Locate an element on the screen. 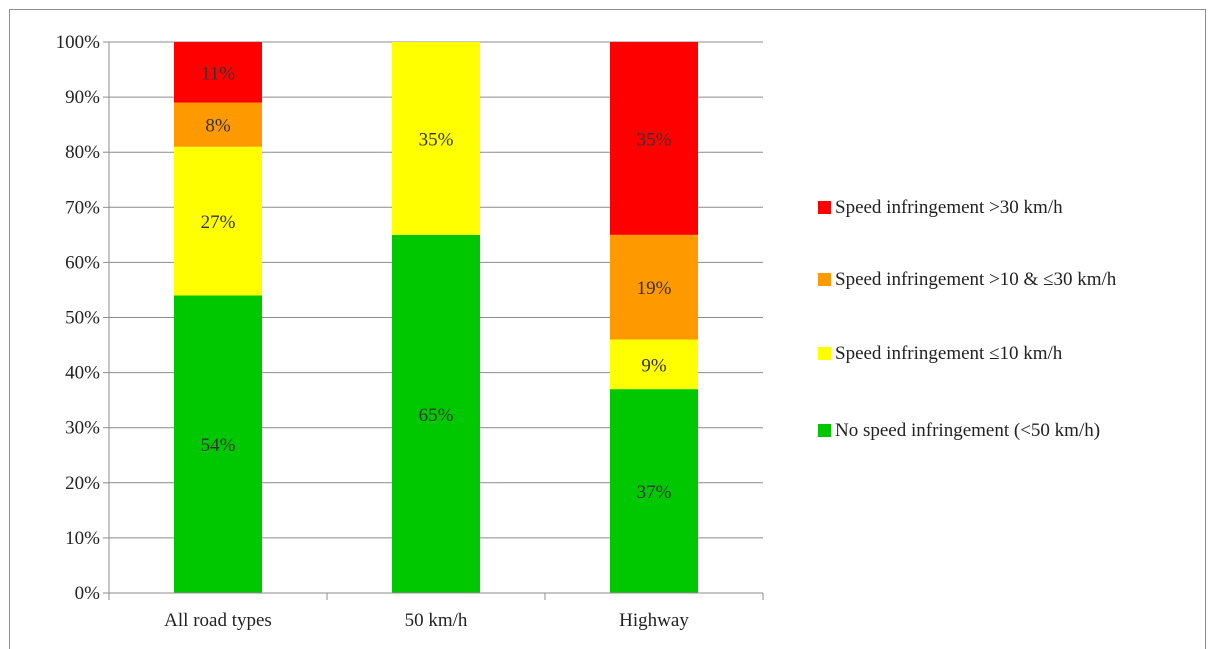 The width and height of the screenshot is (1214, 649). data-label: 37% is located at coordinates (654, 492).